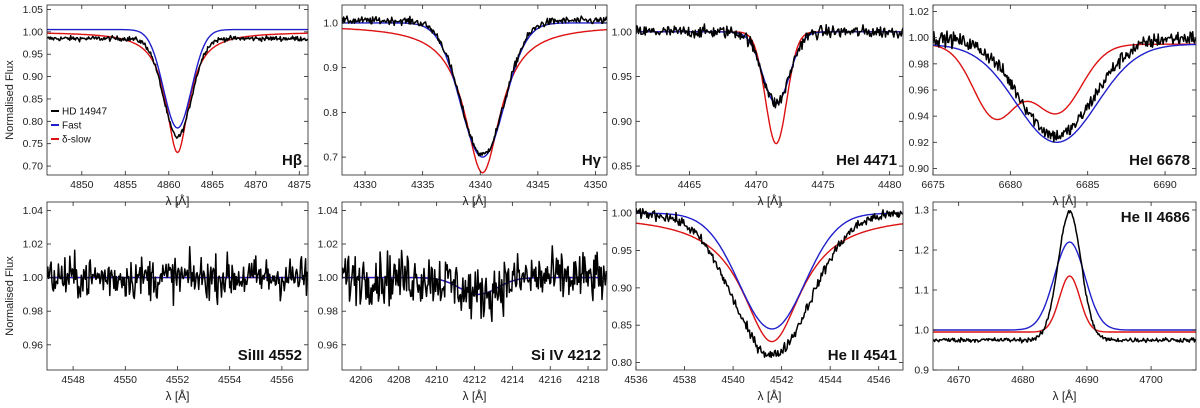  What do you see at coordinates (1087, 380) in the screenshot?
I see `x-tick-label: 4690` at bounding box center [1087, 380].